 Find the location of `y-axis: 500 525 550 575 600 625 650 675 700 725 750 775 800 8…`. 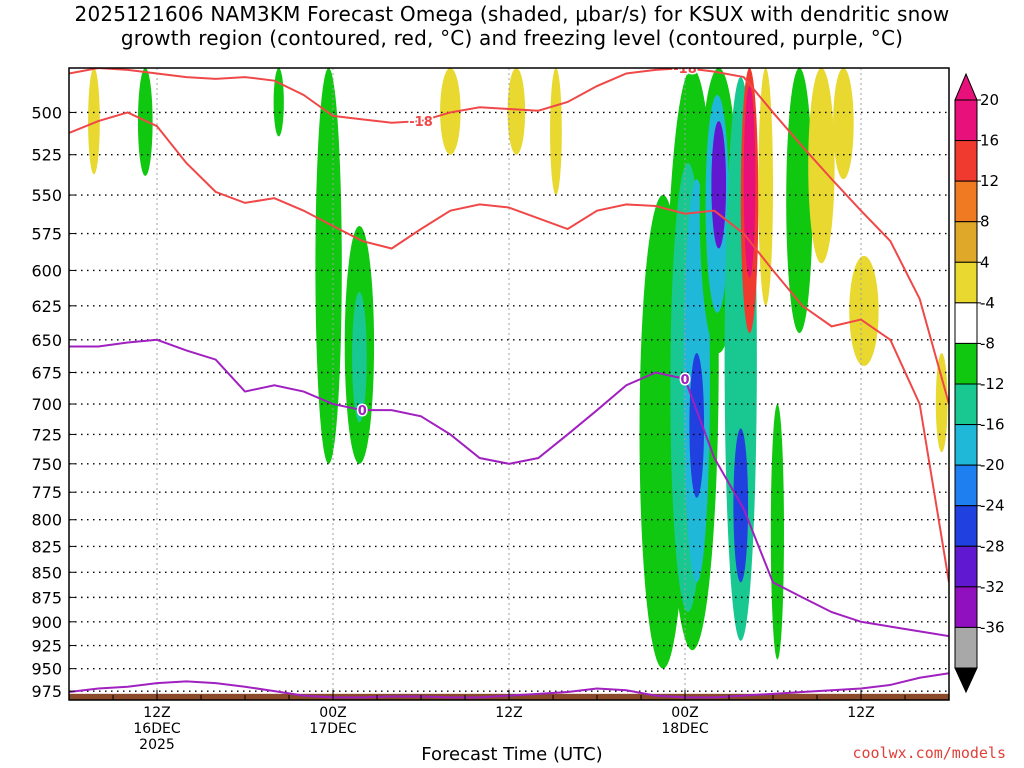

y-axis: 500 525 550 575 600 625 650 675 700 725 750 775 800 8… is located at coordinates (53, 402).